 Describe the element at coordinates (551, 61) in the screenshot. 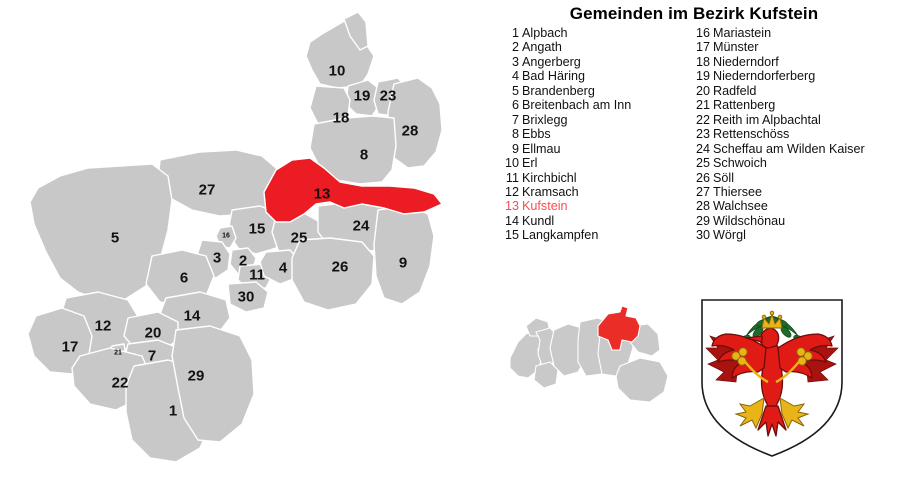

I see `legend-item-label: Angerberg` at that location.